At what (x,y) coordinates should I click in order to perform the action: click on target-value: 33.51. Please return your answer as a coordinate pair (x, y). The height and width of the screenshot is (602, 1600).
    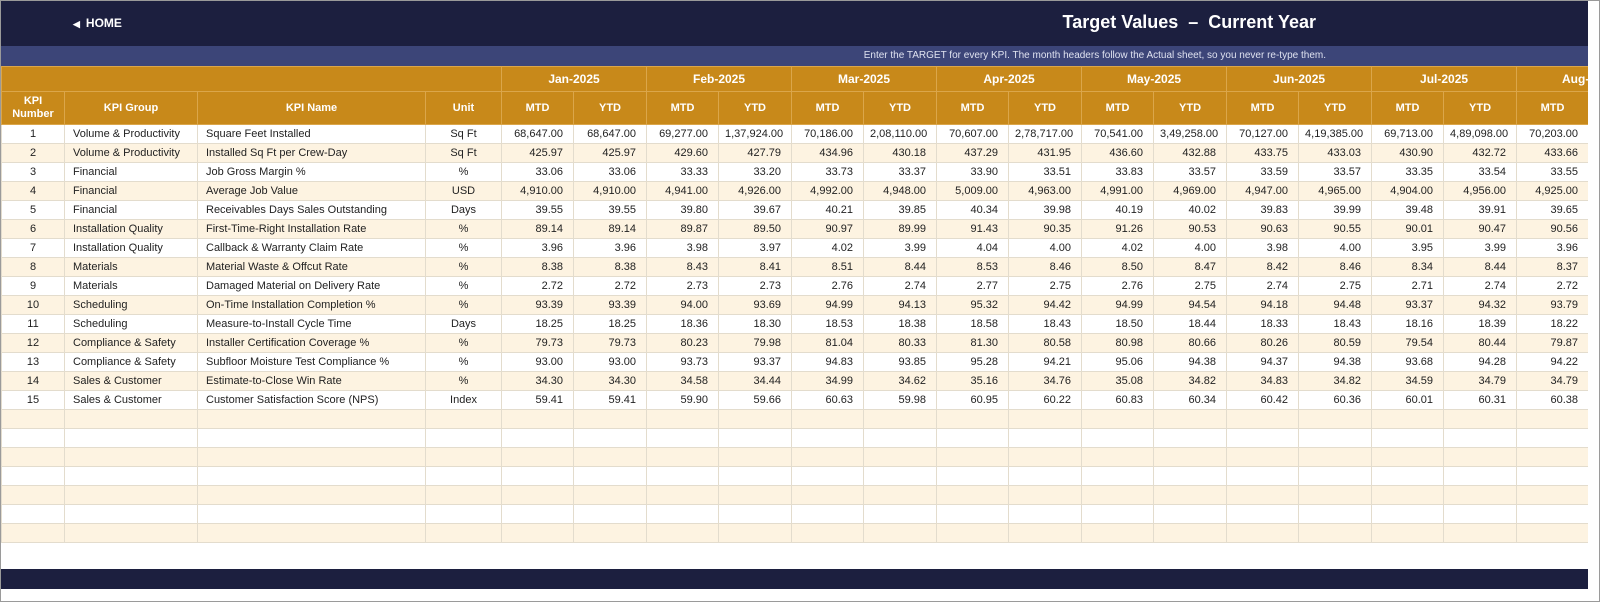
    Looking at the image, I should click on (1045, 172).